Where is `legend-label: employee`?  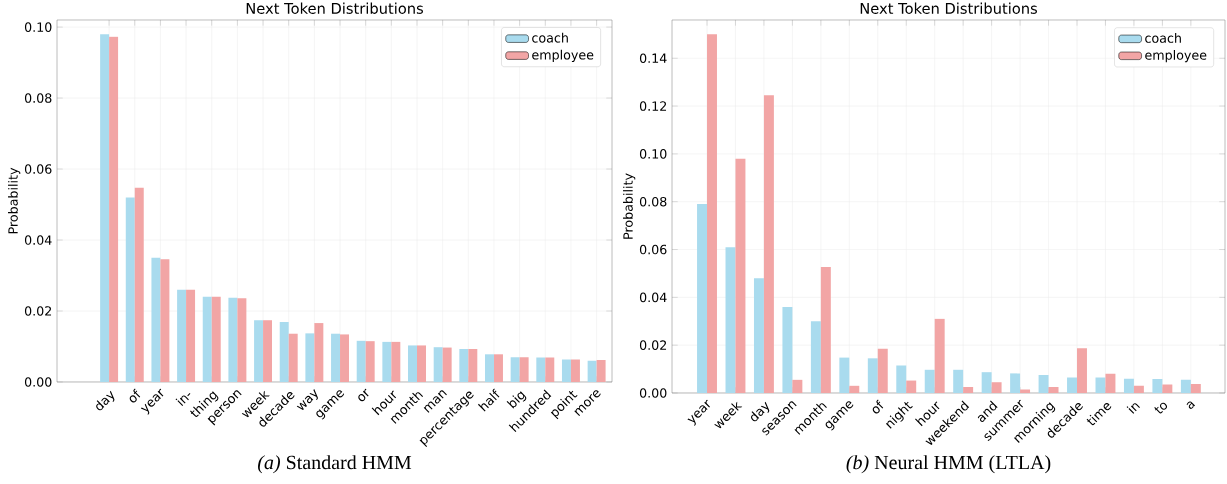
legend-label: employee is located at coordinates (1176, 56).